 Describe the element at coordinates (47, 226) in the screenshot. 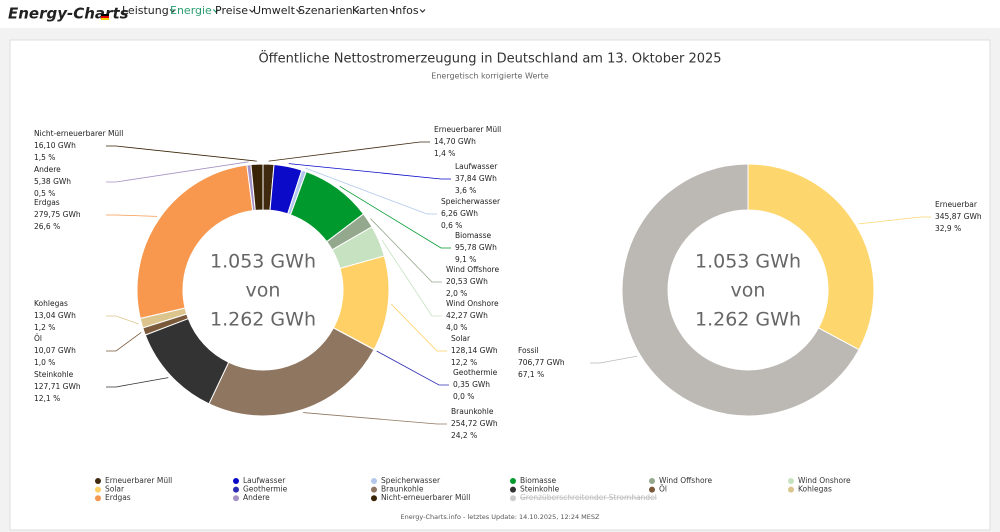

I see `slice-share: 26,6 %` at that location.